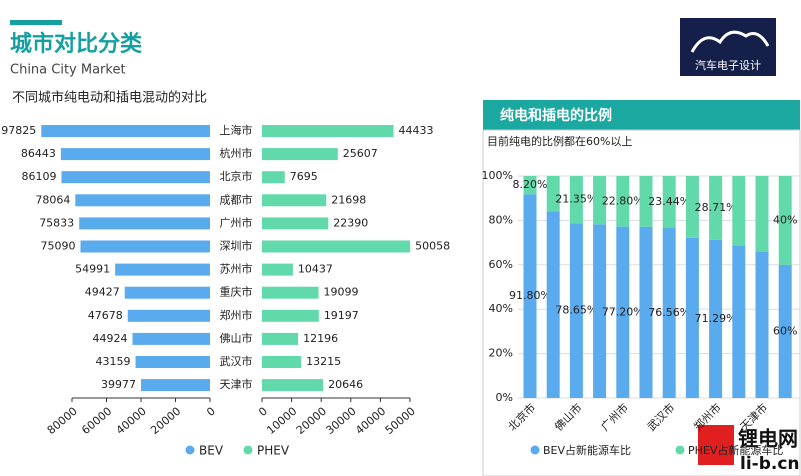 The height and width of the screenshot is (476, 801). What do you see at coordinates (304, 176) in the screenshot?
I see `value-label: 7695` at bounding box center [304, 176].